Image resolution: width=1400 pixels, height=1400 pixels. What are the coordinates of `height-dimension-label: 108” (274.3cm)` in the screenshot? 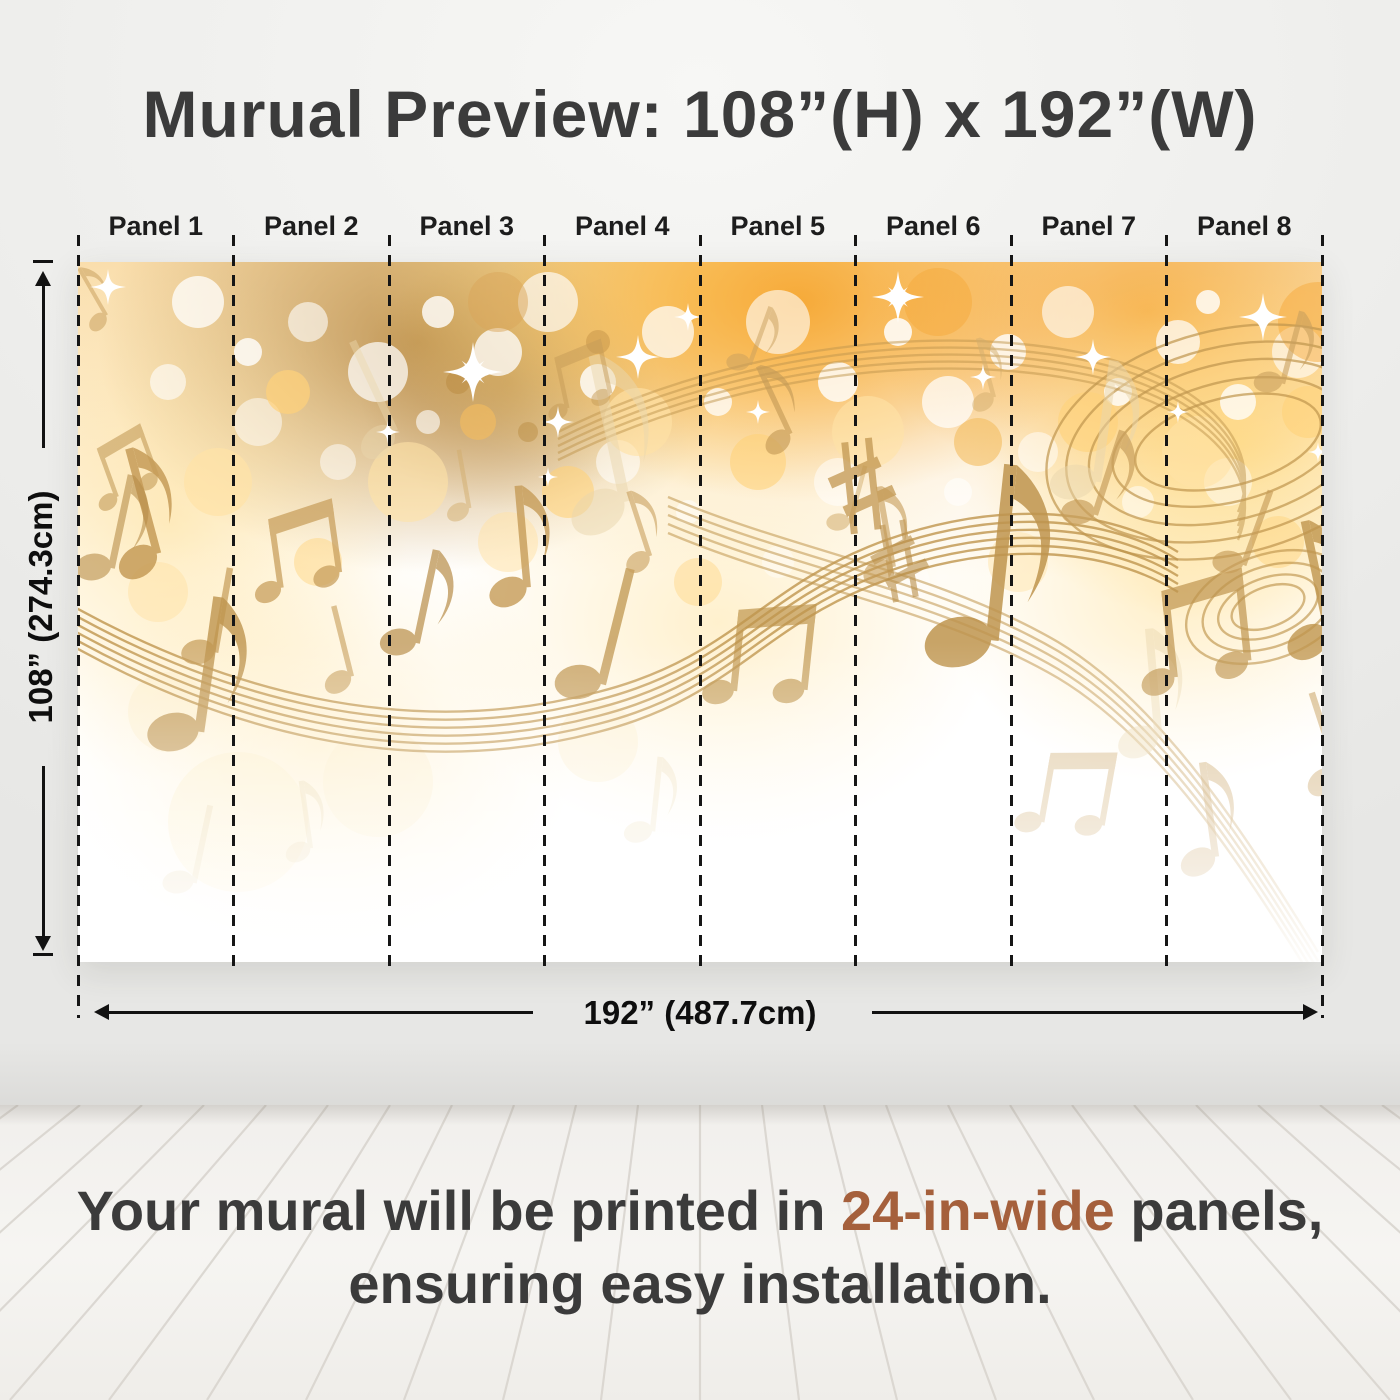 It's located at (40, 607).